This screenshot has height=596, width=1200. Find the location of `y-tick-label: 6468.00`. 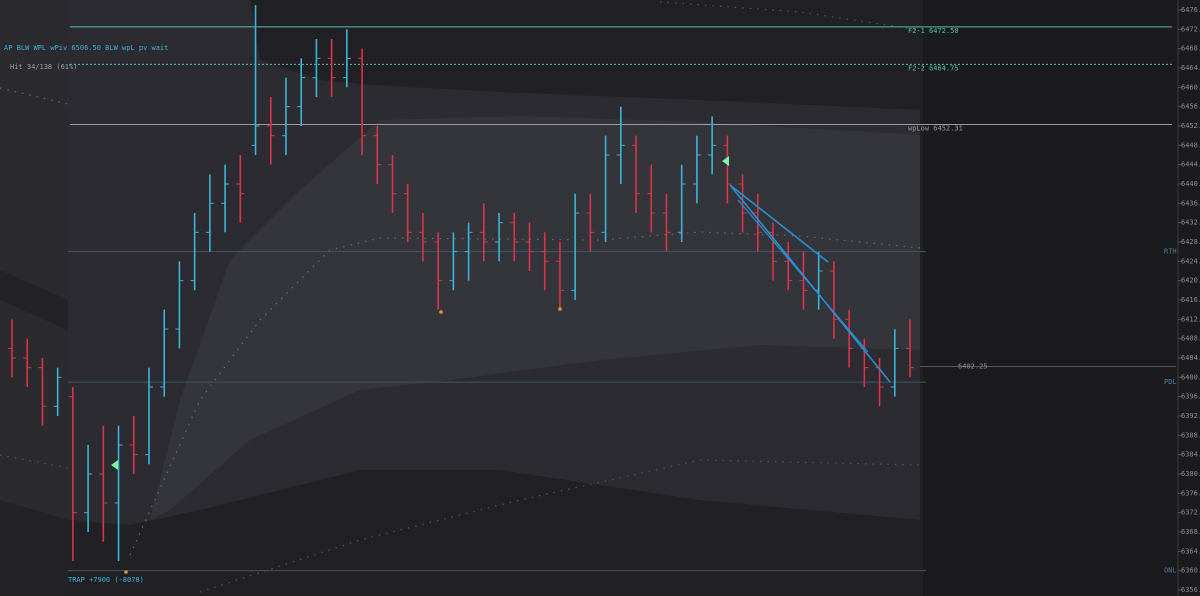

y-tick-label: 6468.00 is located at coordinates (1190, 49).